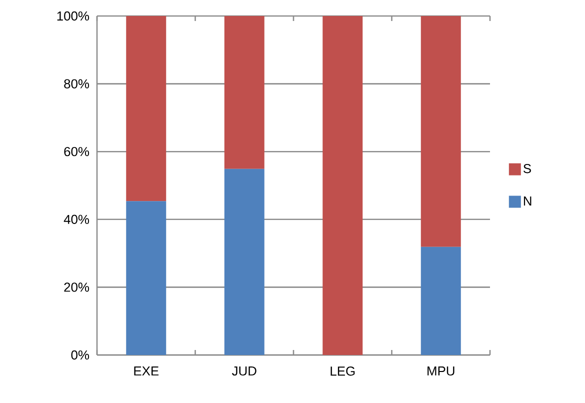 The height and width of the screenshot is (403, 585). Describe the element at coordinates (342, 371) in the screenshot. I see `x-tick-label: LEG` at that location.